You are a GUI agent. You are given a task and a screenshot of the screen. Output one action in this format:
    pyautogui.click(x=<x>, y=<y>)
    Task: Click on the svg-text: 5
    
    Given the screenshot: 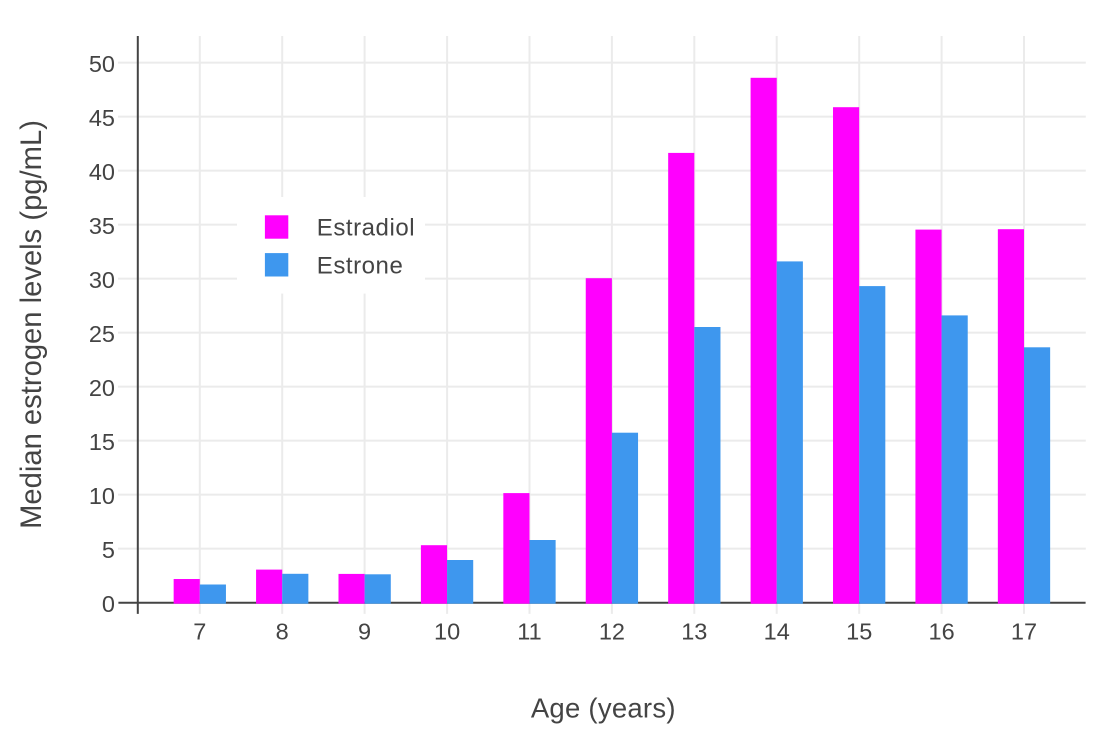 What is the action you would take?
    pyautogui.click(x=108, y=550)
    